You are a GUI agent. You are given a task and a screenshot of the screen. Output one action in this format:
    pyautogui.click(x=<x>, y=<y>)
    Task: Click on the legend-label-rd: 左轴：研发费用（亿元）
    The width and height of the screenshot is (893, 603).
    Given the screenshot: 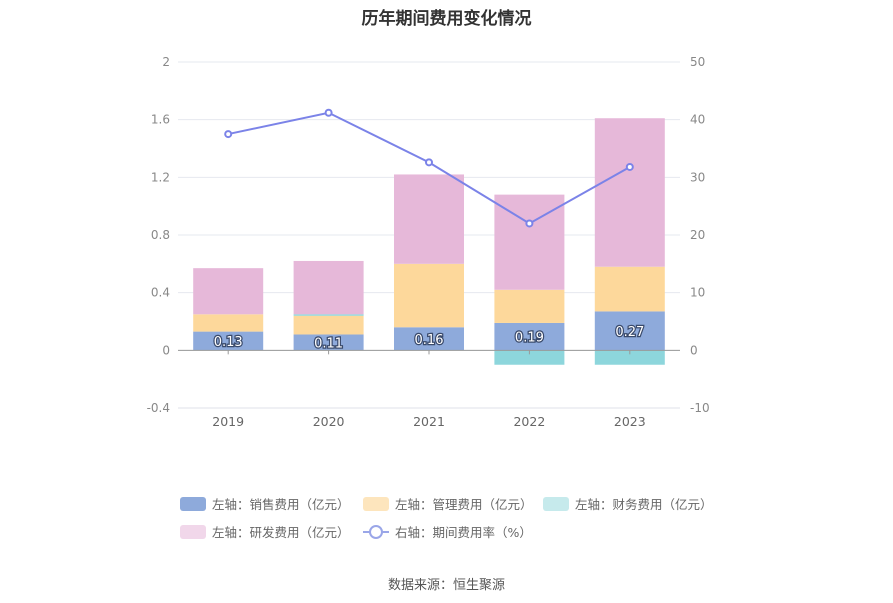 What is the action you would take?
    pyautogui.click(x=281, y=532)
    